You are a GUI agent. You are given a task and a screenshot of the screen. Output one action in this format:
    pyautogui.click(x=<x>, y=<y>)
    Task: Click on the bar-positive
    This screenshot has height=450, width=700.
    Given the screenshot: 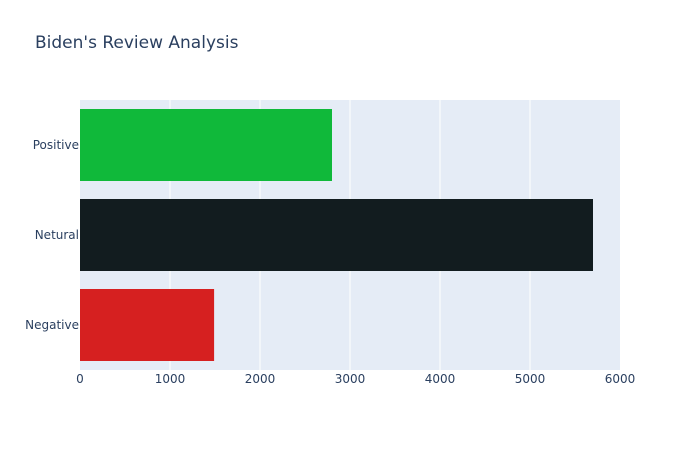 What is the action you would take?
    pyautogui.click(x=206, y=145)
    